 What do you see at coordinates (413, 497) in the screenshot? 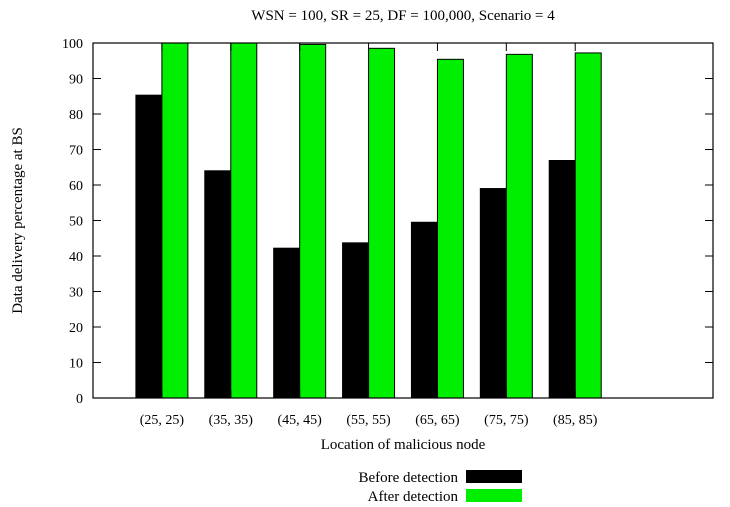
I see `legend-label-after: After detection` at bounding box center [413, 497].